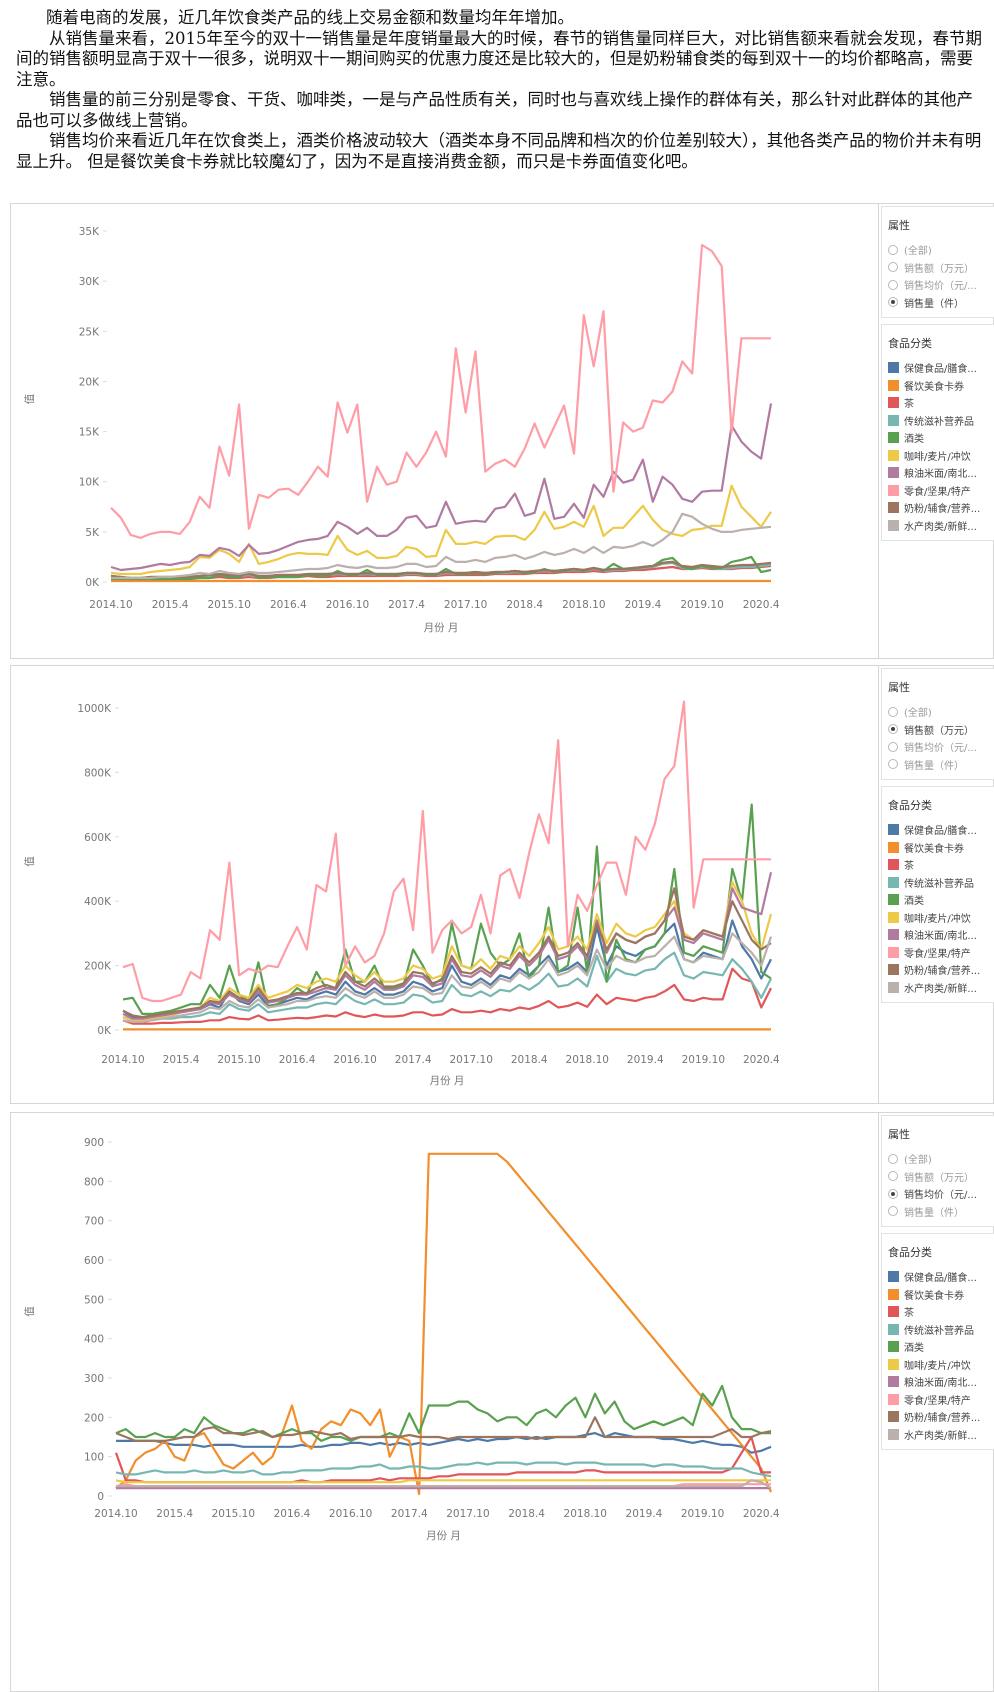  What do you see at coordinates (761, 605) in the screenshot?
I see `x-tick-label: 2020.4` at bounding box center [761, 605].